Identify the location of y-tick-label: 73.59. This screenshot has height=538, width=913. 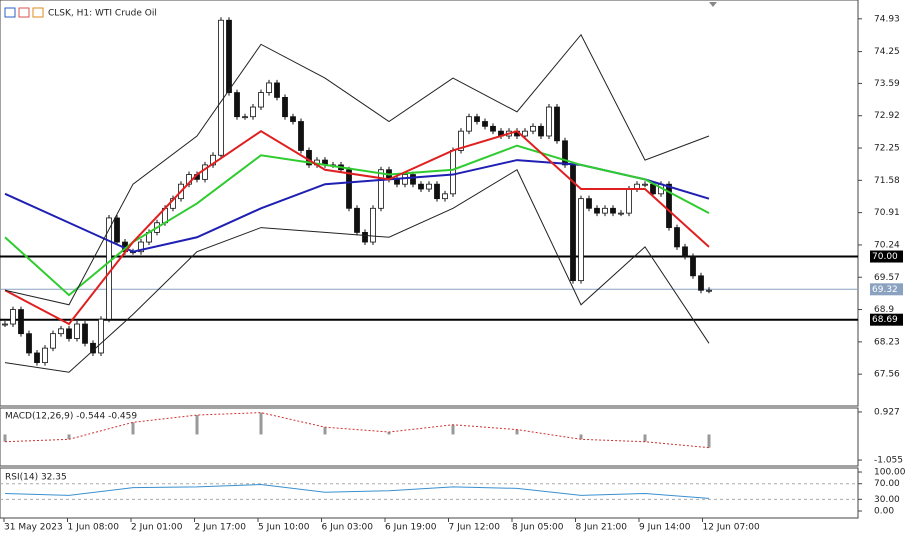
(887, 84).